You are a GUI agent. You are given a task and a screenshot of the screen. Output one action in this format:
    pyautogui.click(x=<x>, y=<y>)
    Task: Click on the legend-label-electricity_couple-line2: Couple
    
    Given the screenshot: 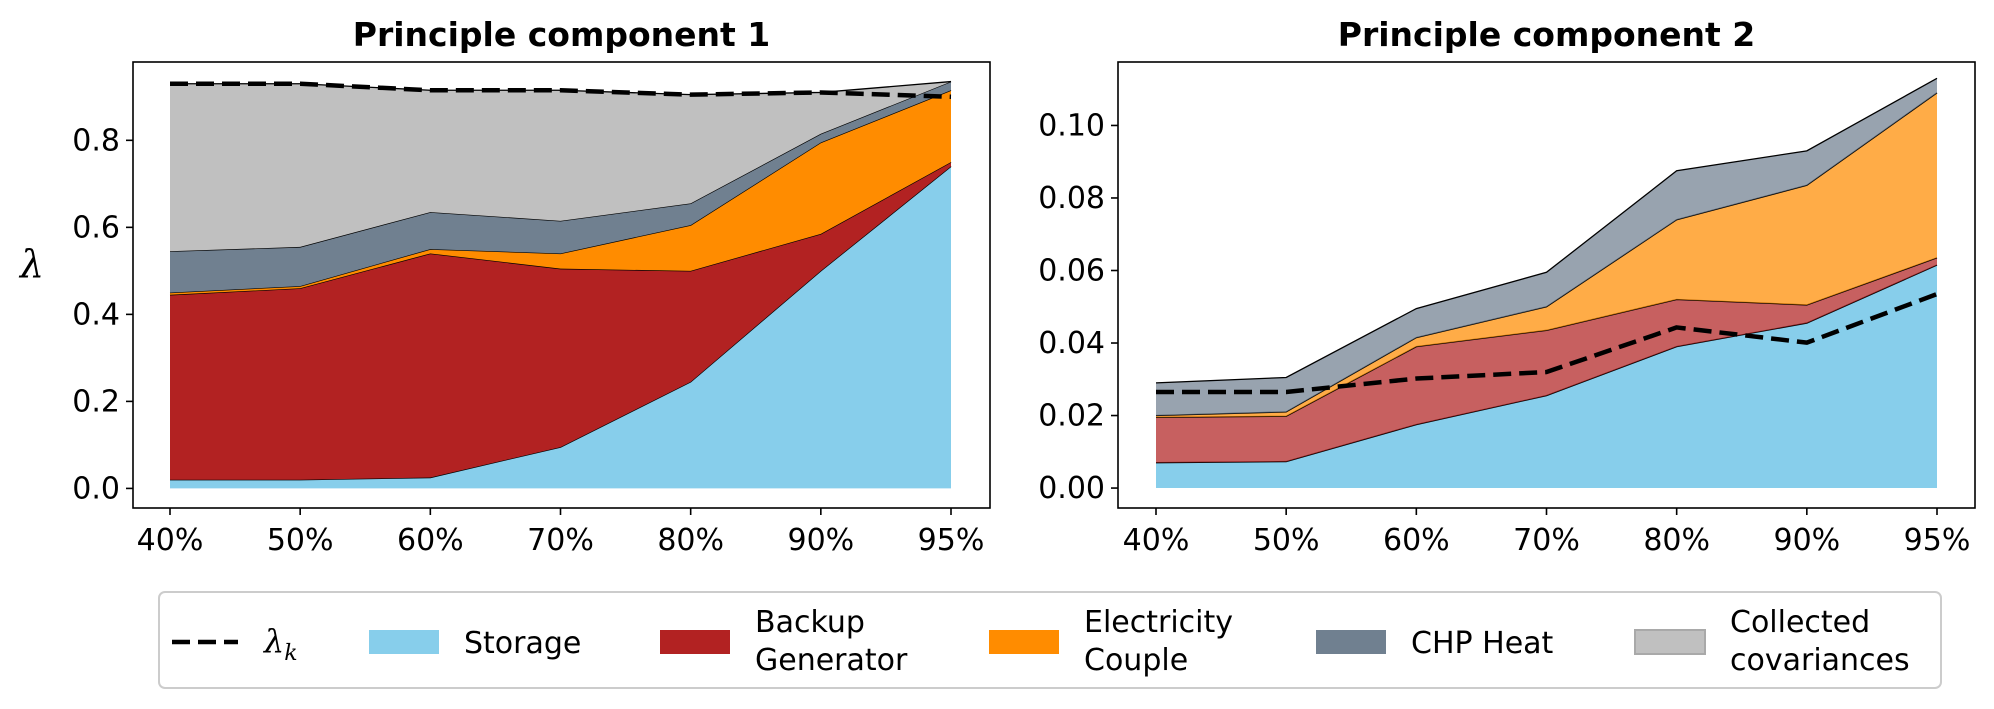 What is the action you would take?
    pyautogui.click(x=1136, y=660)
    